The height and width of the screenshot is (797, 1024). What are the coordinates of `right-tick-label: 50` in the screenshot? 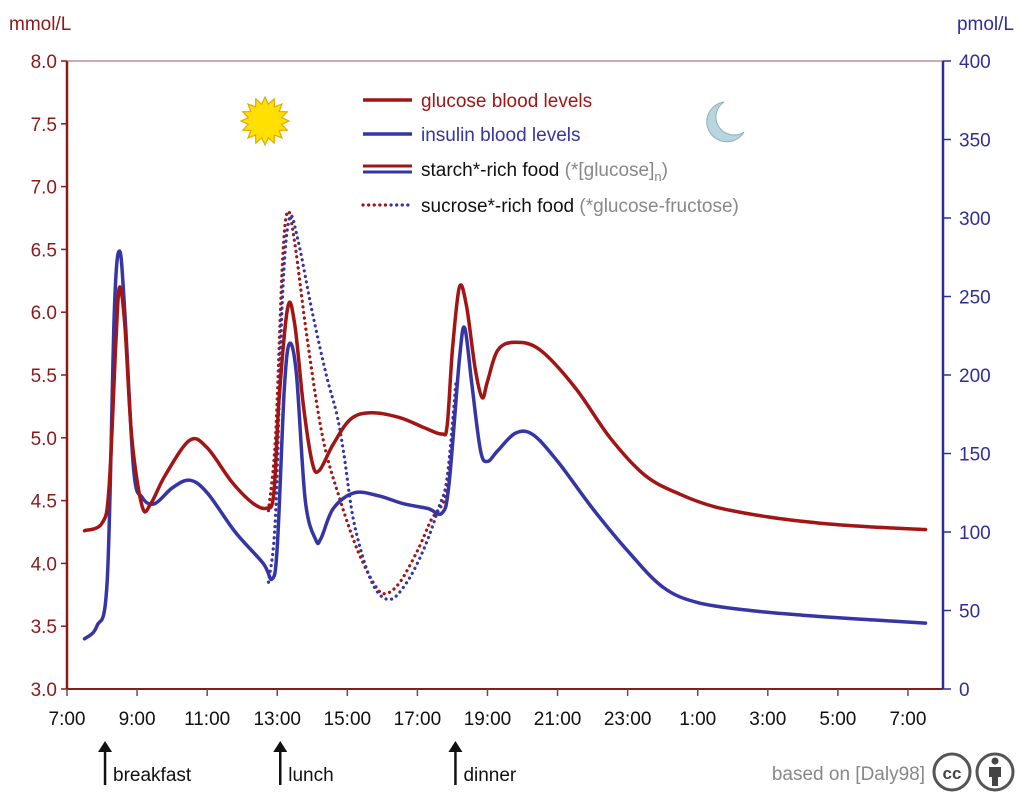 It's located at (969, 612).